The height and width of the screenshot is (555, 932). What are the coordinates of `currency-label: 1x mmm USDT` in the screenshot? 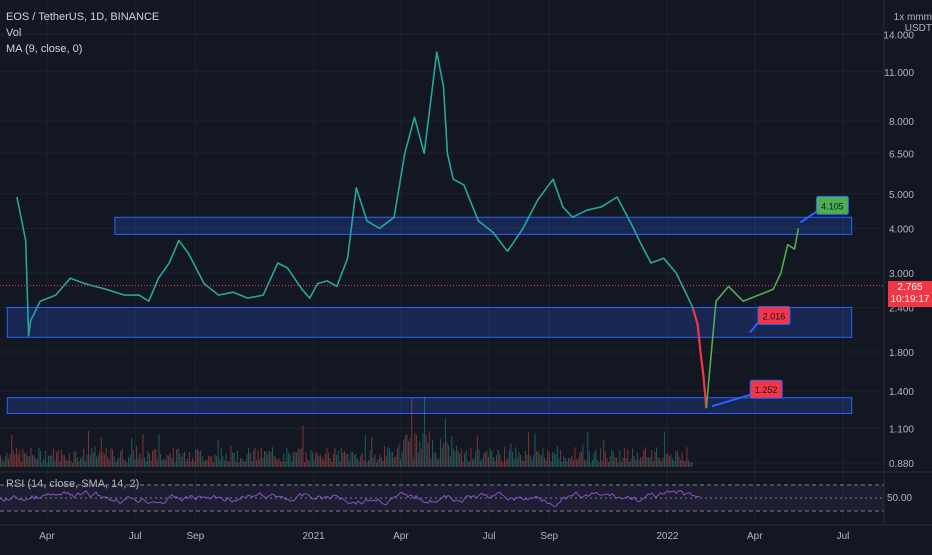 It's located at (912, 23).